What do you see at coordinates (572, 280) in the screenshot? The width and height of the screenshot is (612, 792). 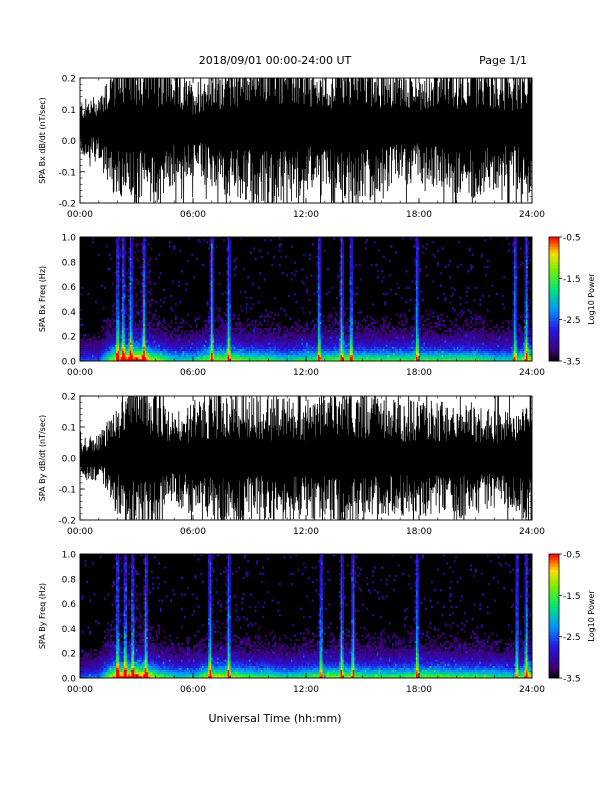 I see `colorbar-tick-label-2-2: -1.5` at bounding box center [572, 280].